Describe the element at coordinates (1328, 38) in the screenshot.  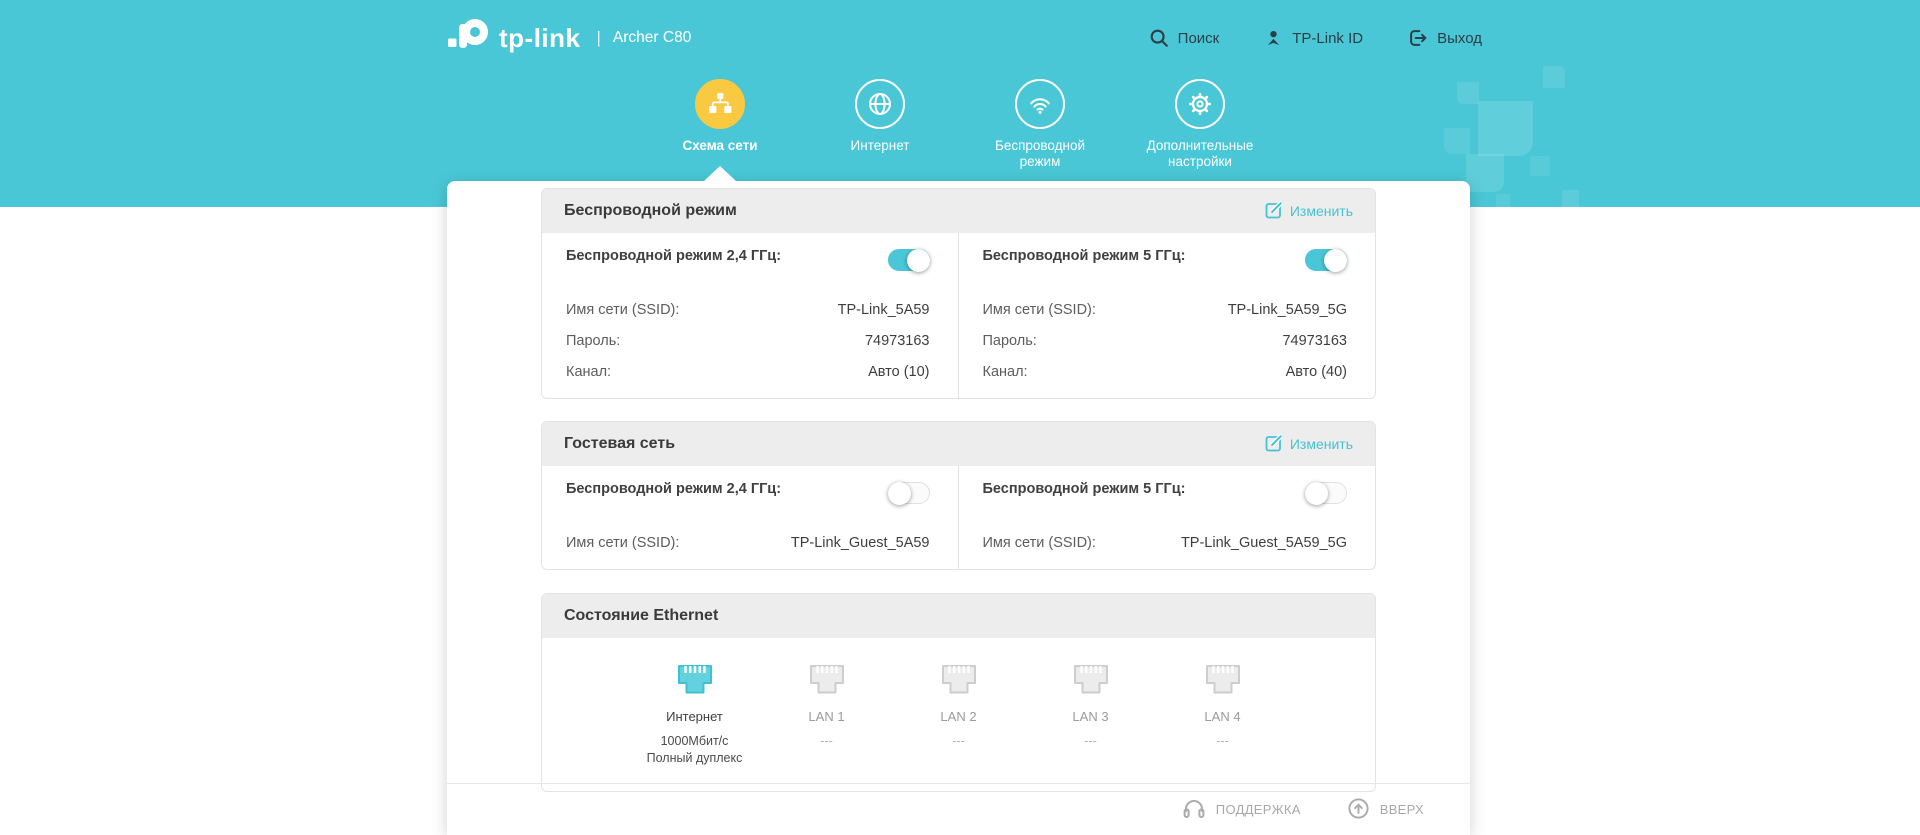
I see `tplink-id-label: TP-Link ID` at that location.